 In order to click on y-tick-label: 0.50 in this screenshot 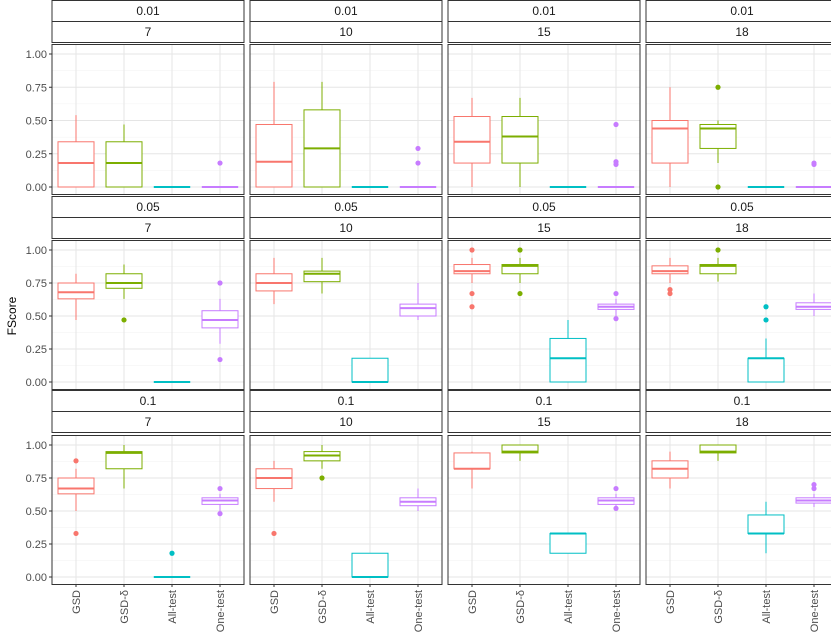, I will do `click(36, 317)`.